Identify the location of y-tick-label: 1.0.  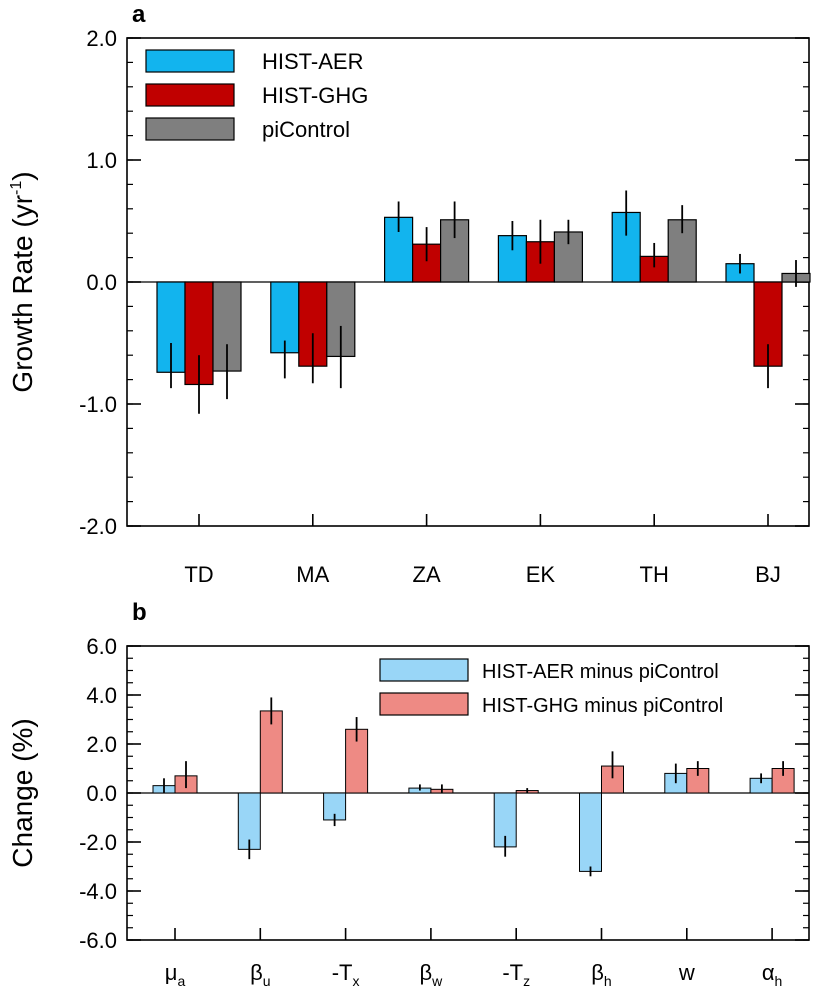
(101, 160).